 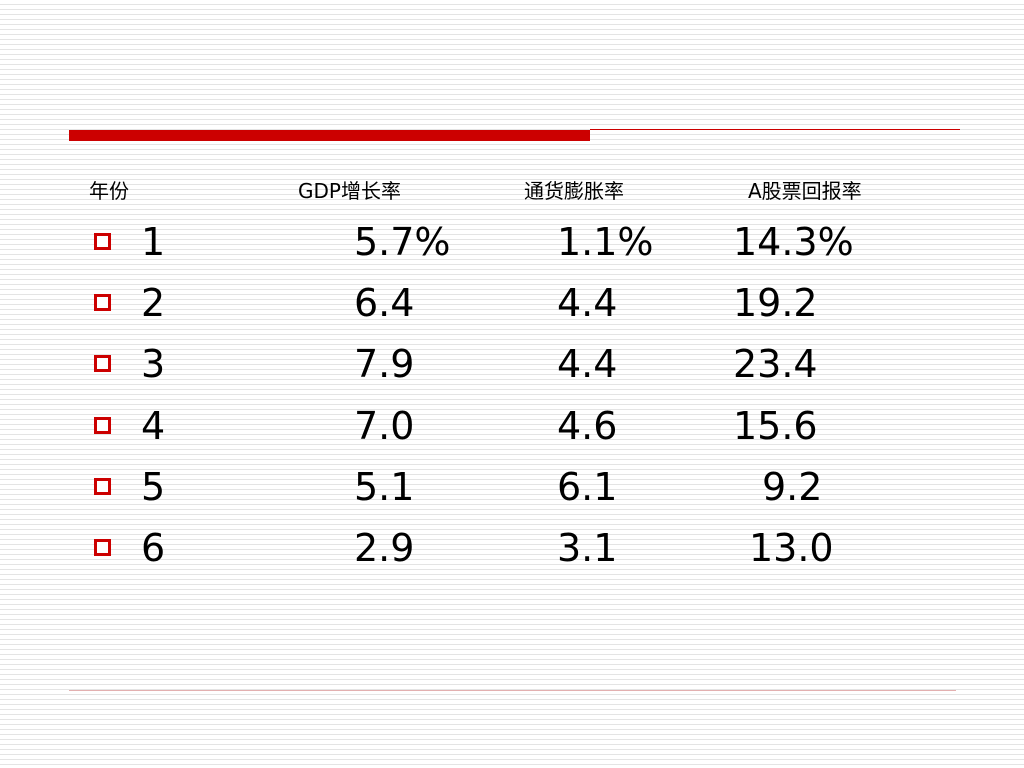 What do you see at coordinates (384, 548) in the screenshot?
I see `cell-gdp-growth: 2.9` at bounding box center [384, 548].